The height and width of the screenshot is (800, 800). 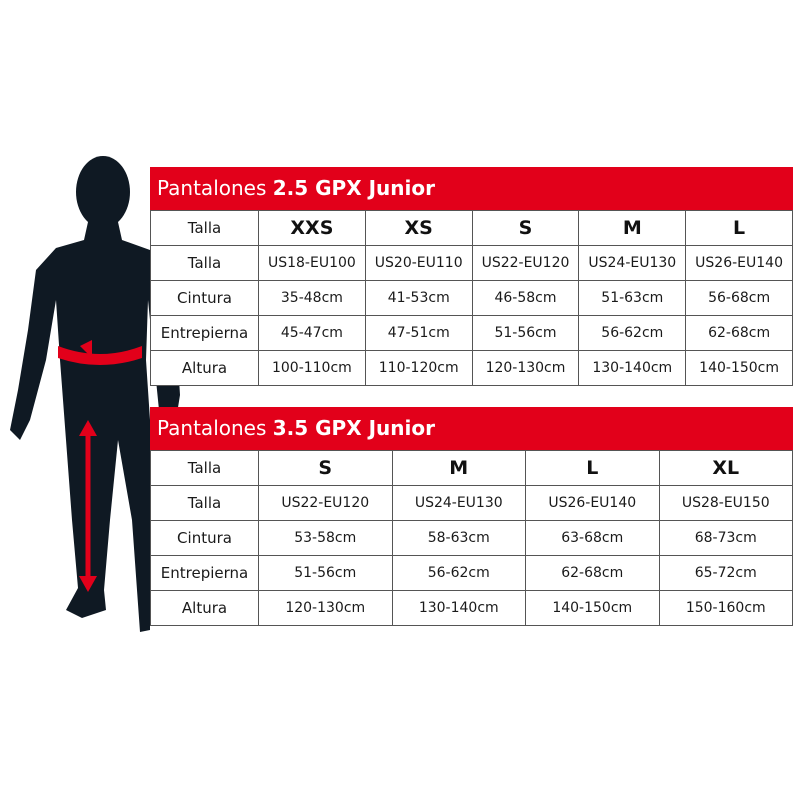 I want to click on table-cell: 100-110cm, so click(x=312, y=368).